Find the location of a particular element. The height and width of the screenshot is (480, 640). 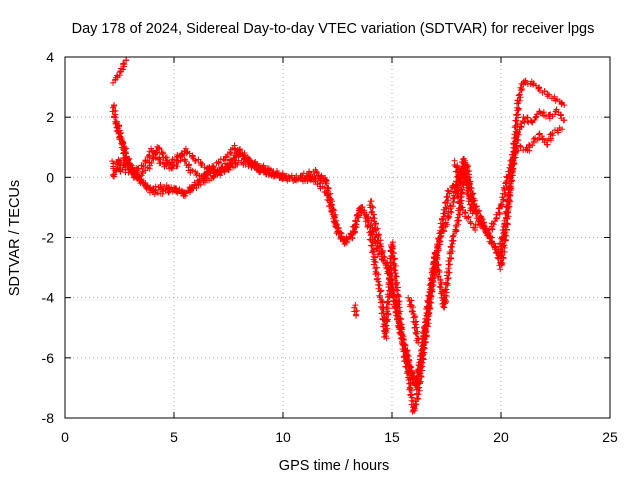

y-tick-label: 2 is located at coordinates (50, 117).